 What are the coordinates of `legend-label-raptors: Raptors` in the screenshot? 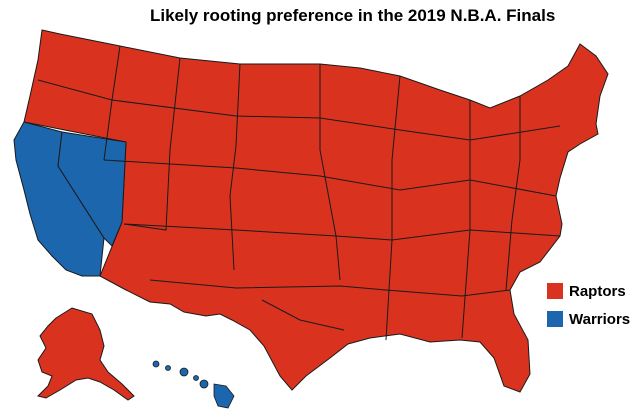 It's located at (597, 291).